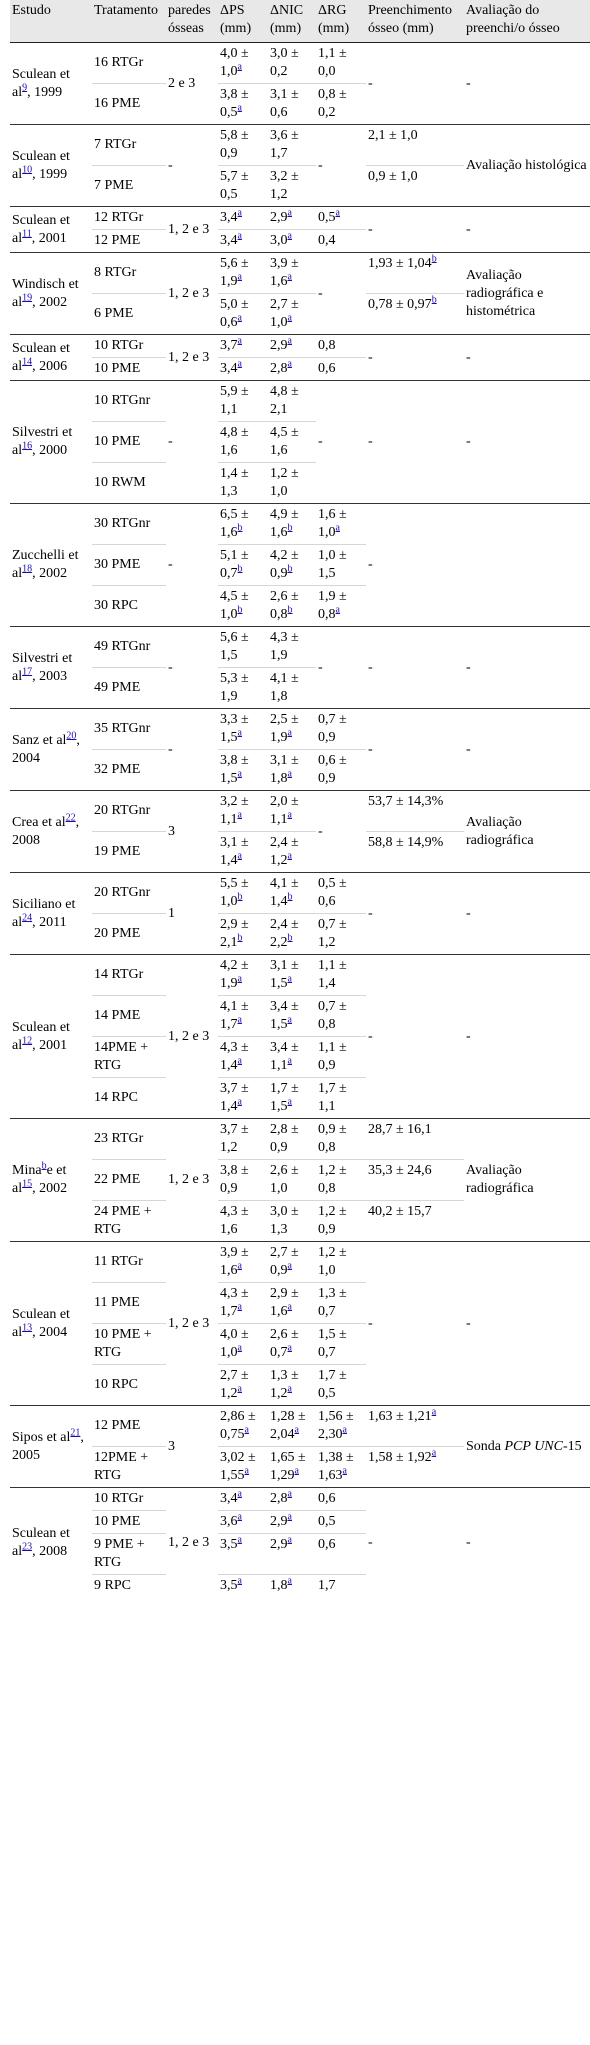 The height and width of the screenshot is (2045, 590). What do you see at coordinates (341, 1554) in the screenshot?
I see `rg-cell: 0,6` at bounding box center [341, 1554].